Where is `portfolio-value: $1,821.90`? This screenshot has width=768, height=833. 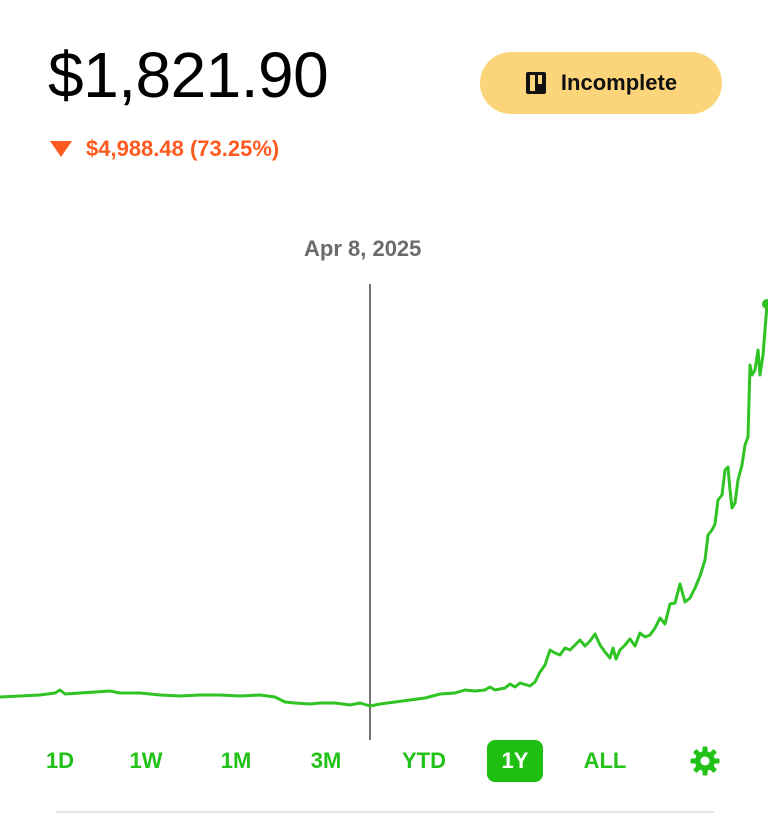 portfolio-value: $1,821.90 is located at coordinates (188, 75).